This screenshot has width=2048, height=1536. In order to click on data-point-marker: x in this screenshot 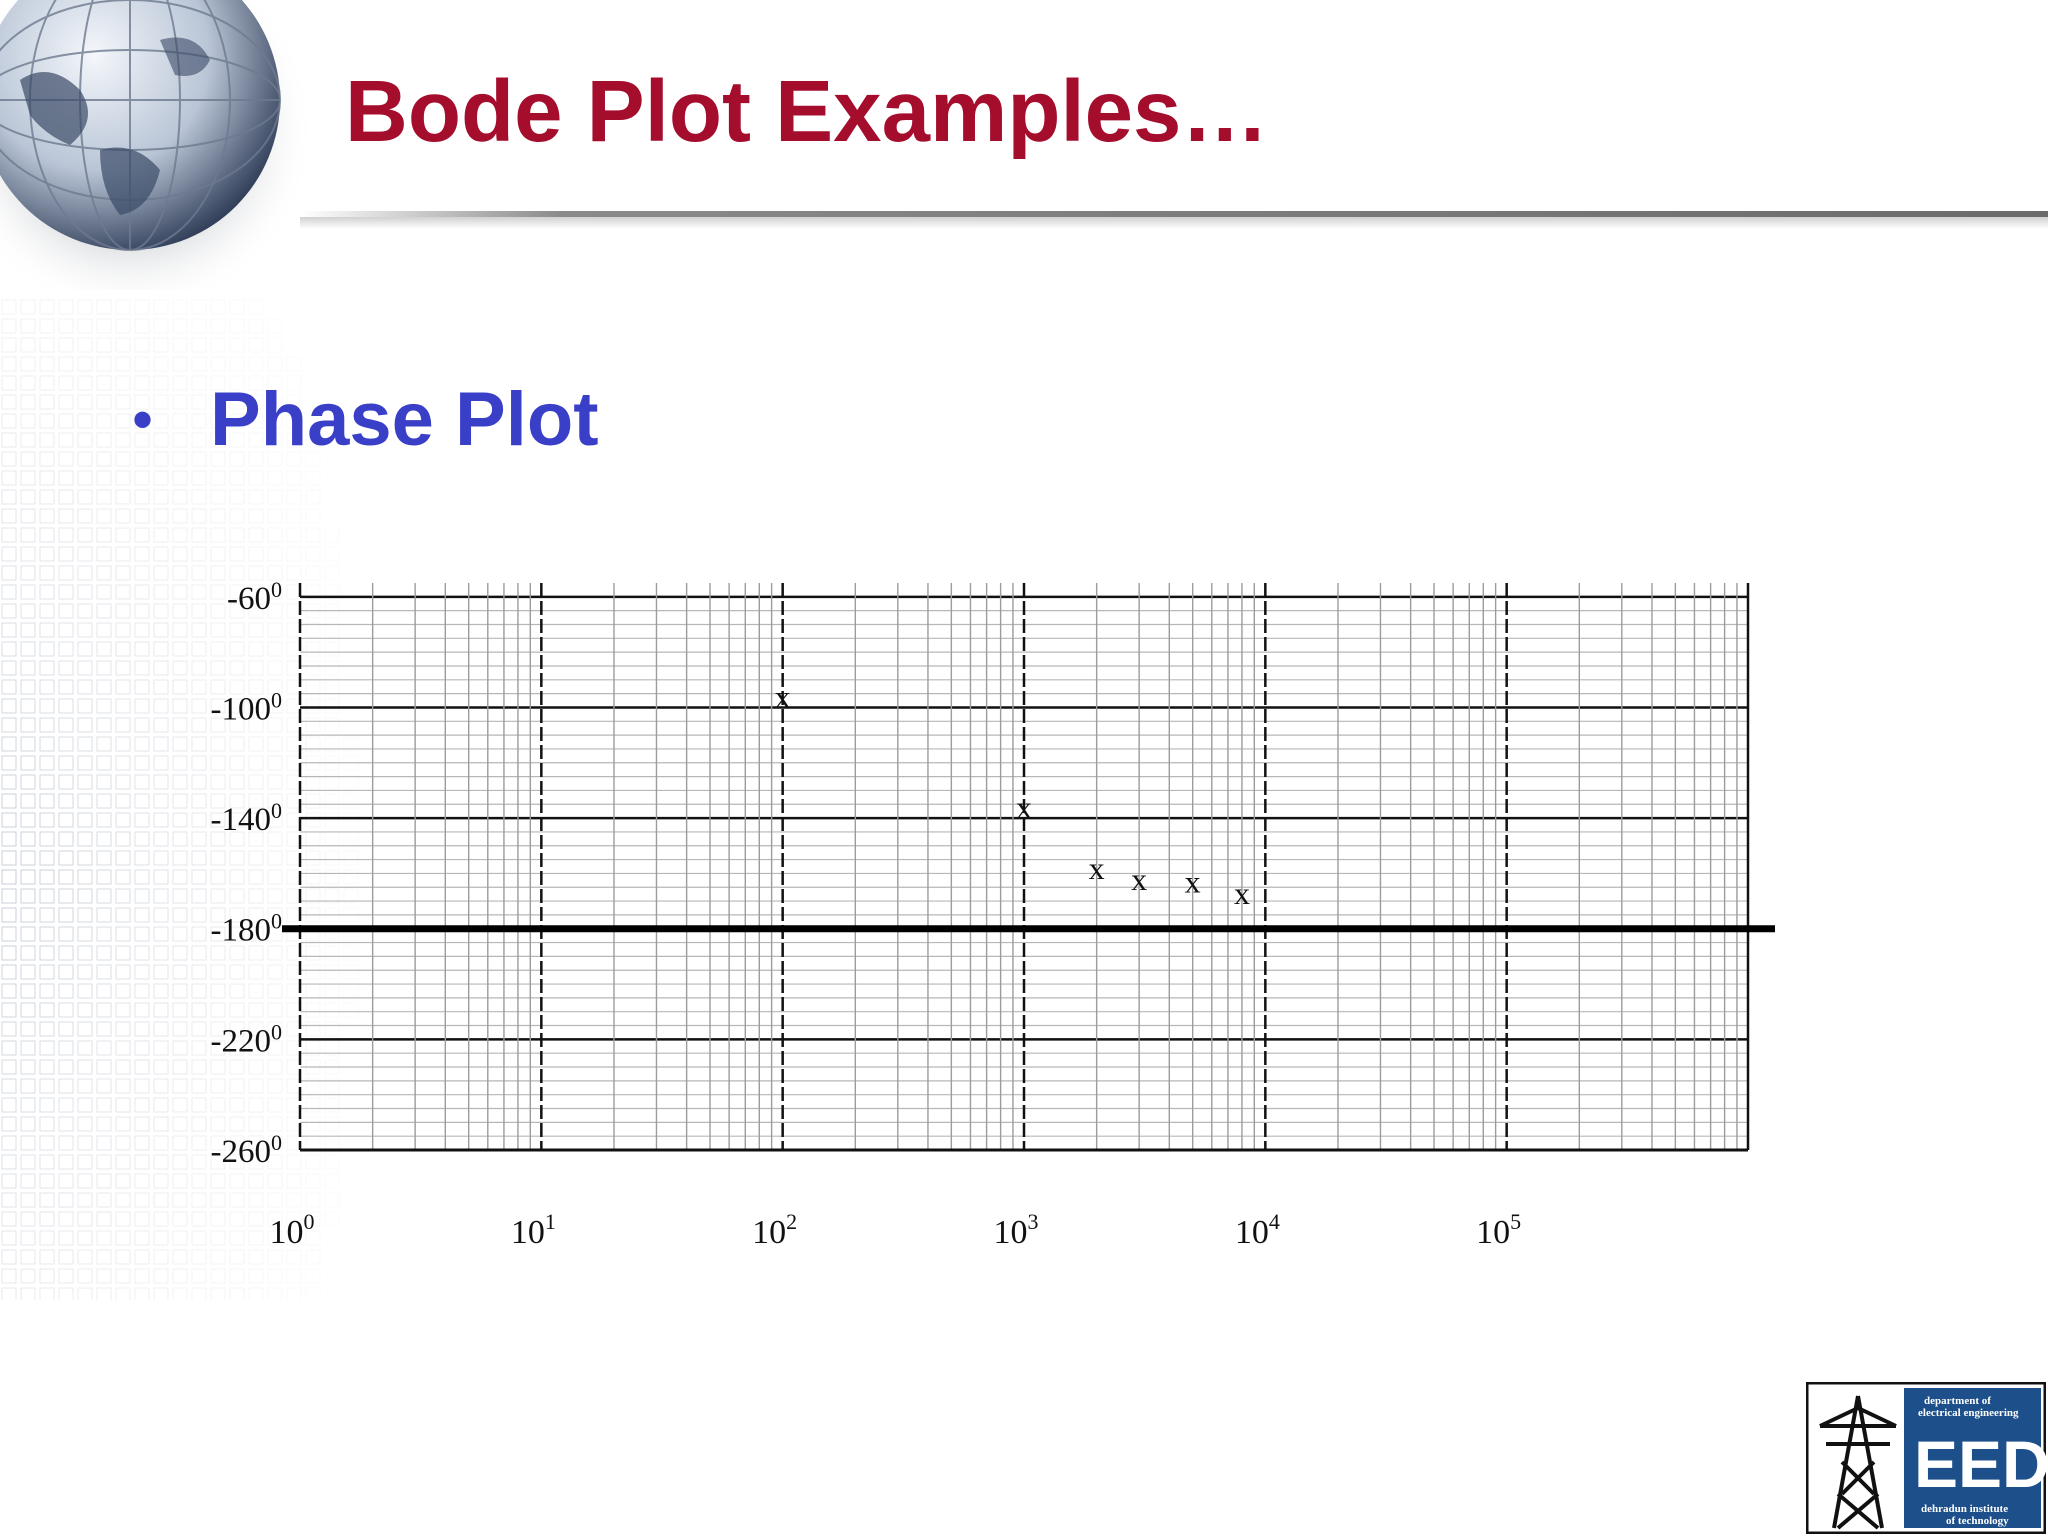, I will do `click(783, 696)`.